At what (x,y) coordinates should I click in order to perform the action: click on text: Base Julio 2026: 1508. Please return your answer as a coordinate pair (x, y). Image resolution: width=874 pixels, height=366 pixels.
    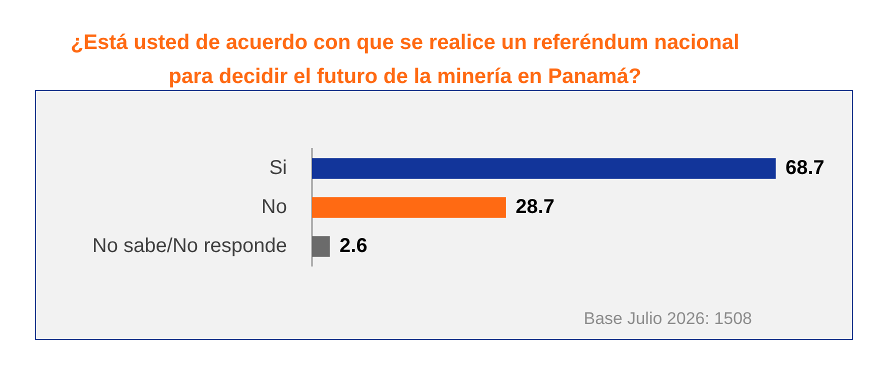
    Looking at the image, I should click on (668, 319).